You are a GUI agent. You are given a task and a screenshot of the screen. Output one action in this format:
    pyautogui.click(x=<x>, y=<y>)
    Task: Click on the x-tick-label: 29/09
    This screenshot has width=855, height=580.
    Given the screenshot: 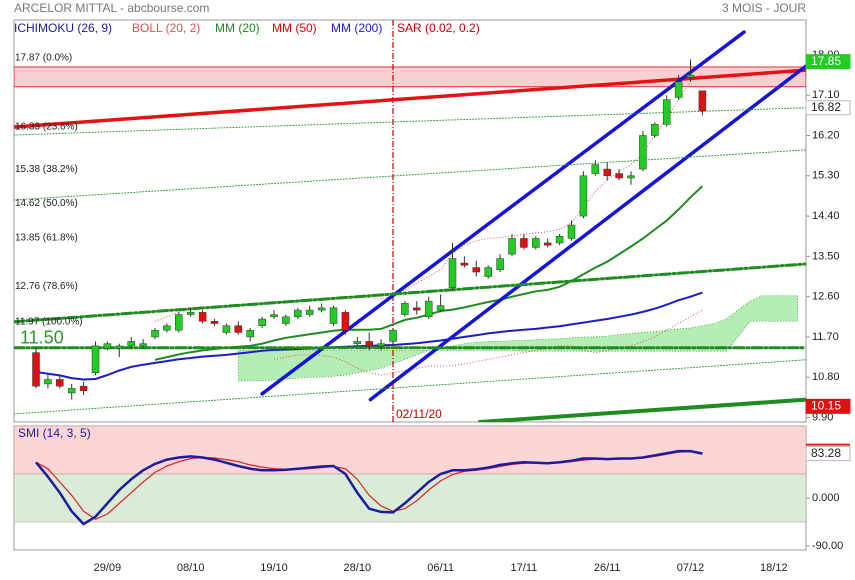 What is the action you would take?
    pyautogui.click(x=108, y=568)
    